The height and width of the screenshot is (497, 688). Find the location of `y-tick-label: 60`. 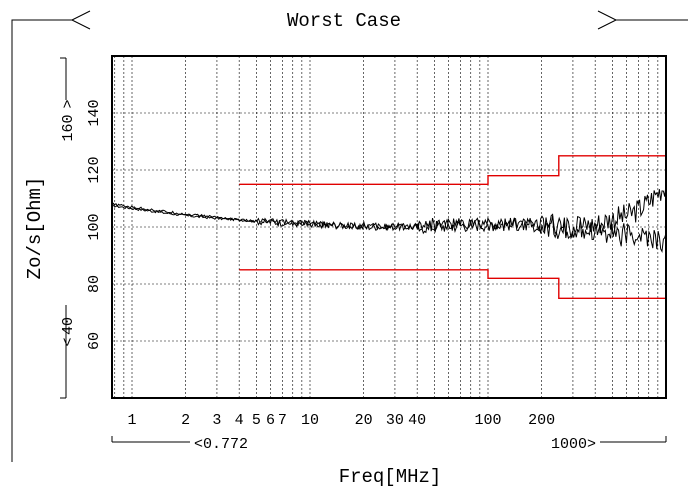

y-tick-label: 60 is located at coordinates (94, 341).